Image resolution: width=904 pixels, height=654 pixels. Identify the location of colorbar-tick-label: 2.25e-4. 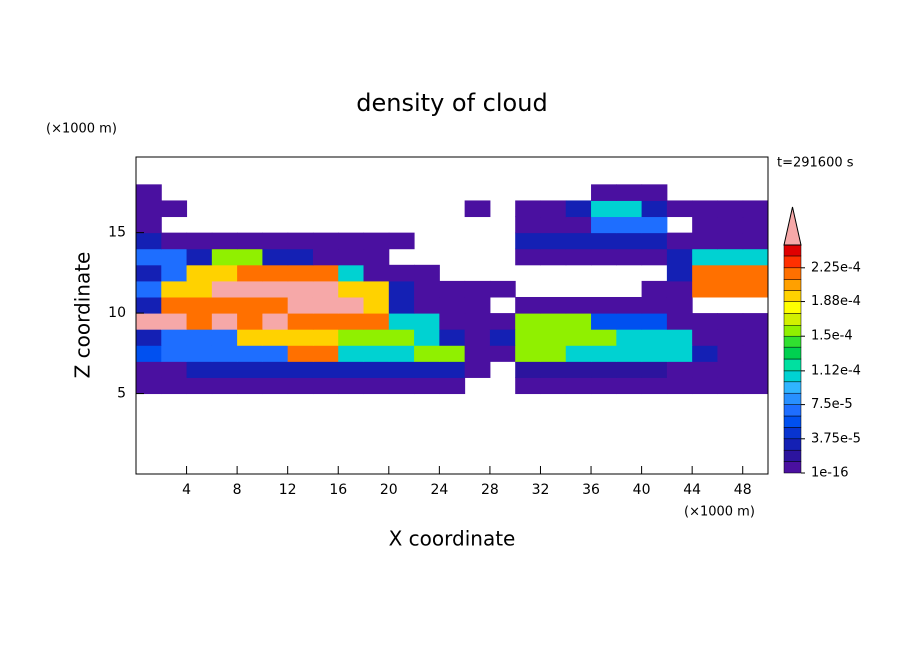
(836, 267).